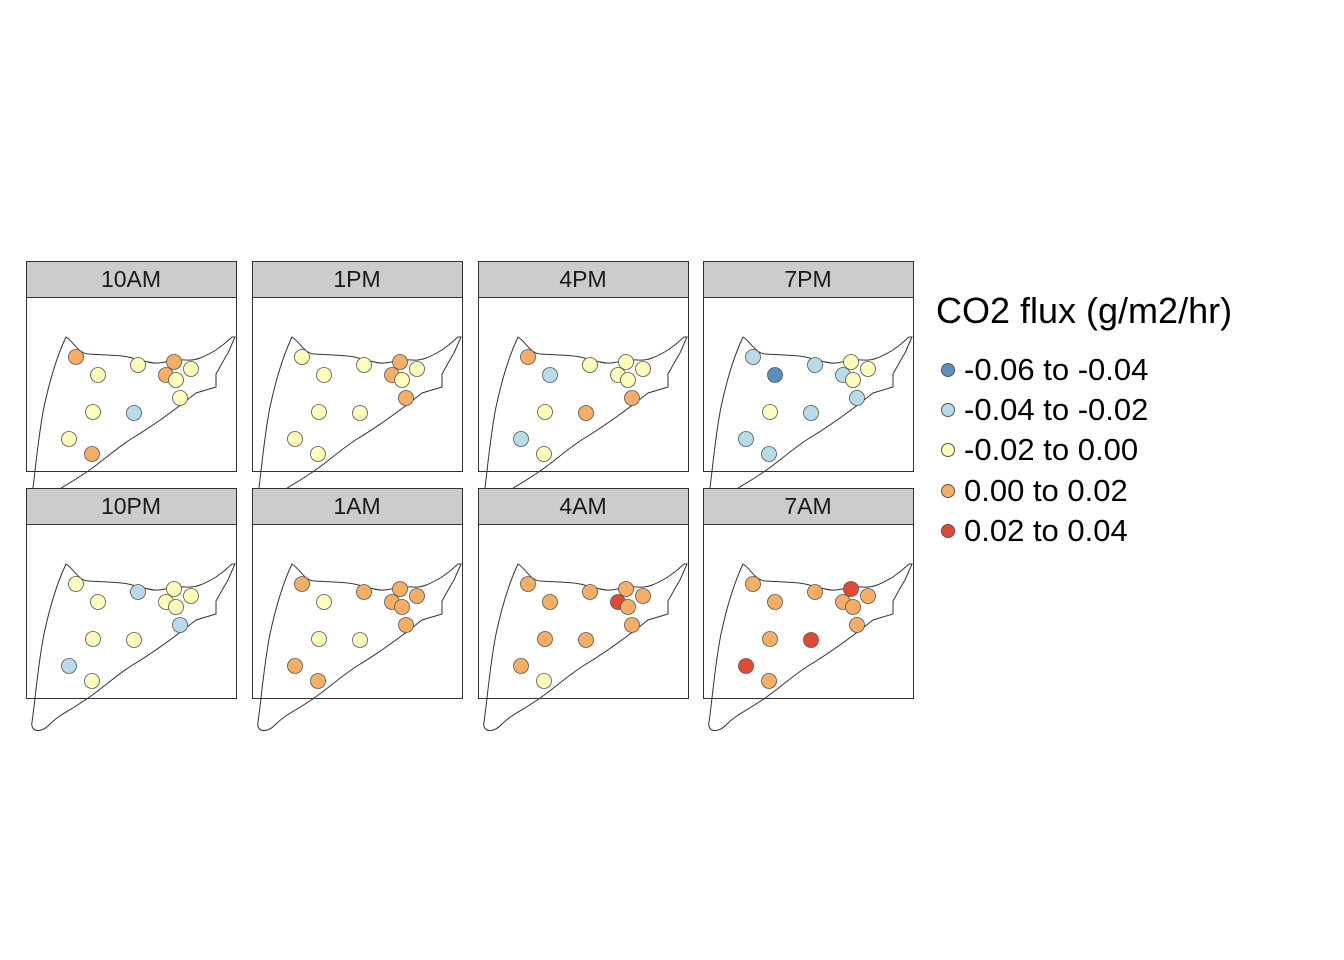  I want to click on legend-item: -0.04 to -0.02, so click(1084, 410).